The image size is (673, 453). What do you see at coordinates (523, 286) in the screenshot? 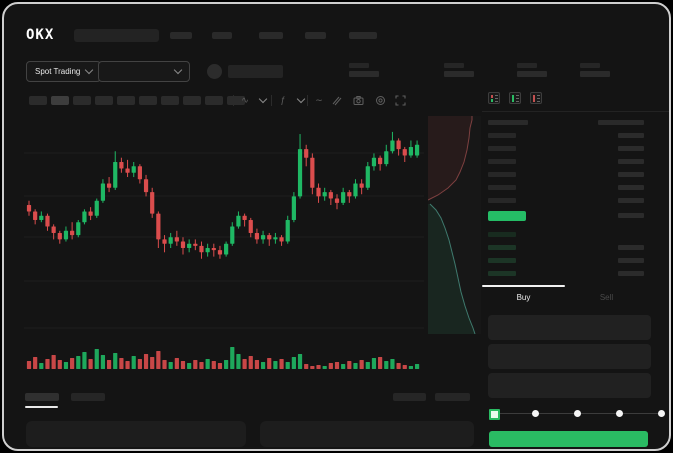
I see `active-tab-indicator` at bounding box center [523, 286].